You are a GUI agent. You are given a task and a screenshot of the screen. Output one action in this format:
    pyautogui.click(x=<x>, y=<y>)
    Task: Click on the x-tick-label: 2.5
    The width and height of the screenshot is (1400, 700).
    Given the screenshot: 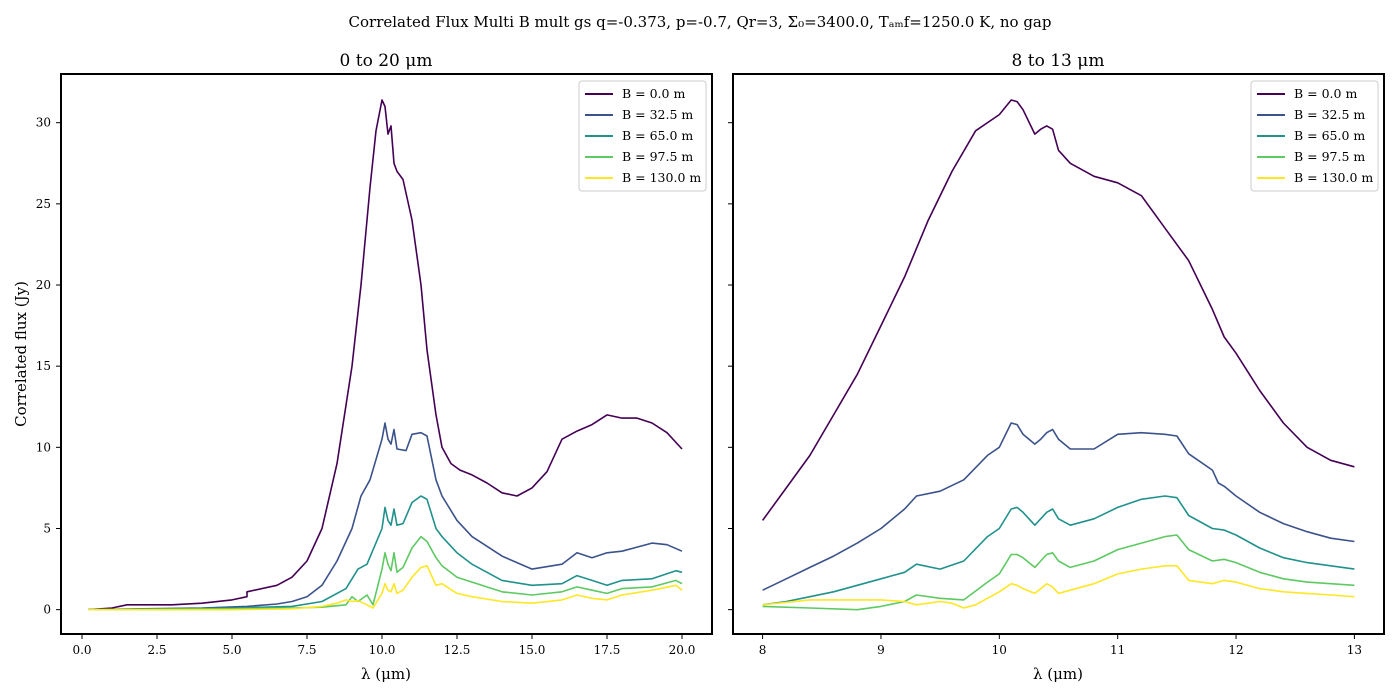 What is the action you would take?
    pyautogui.click(x=156, y=650)
    